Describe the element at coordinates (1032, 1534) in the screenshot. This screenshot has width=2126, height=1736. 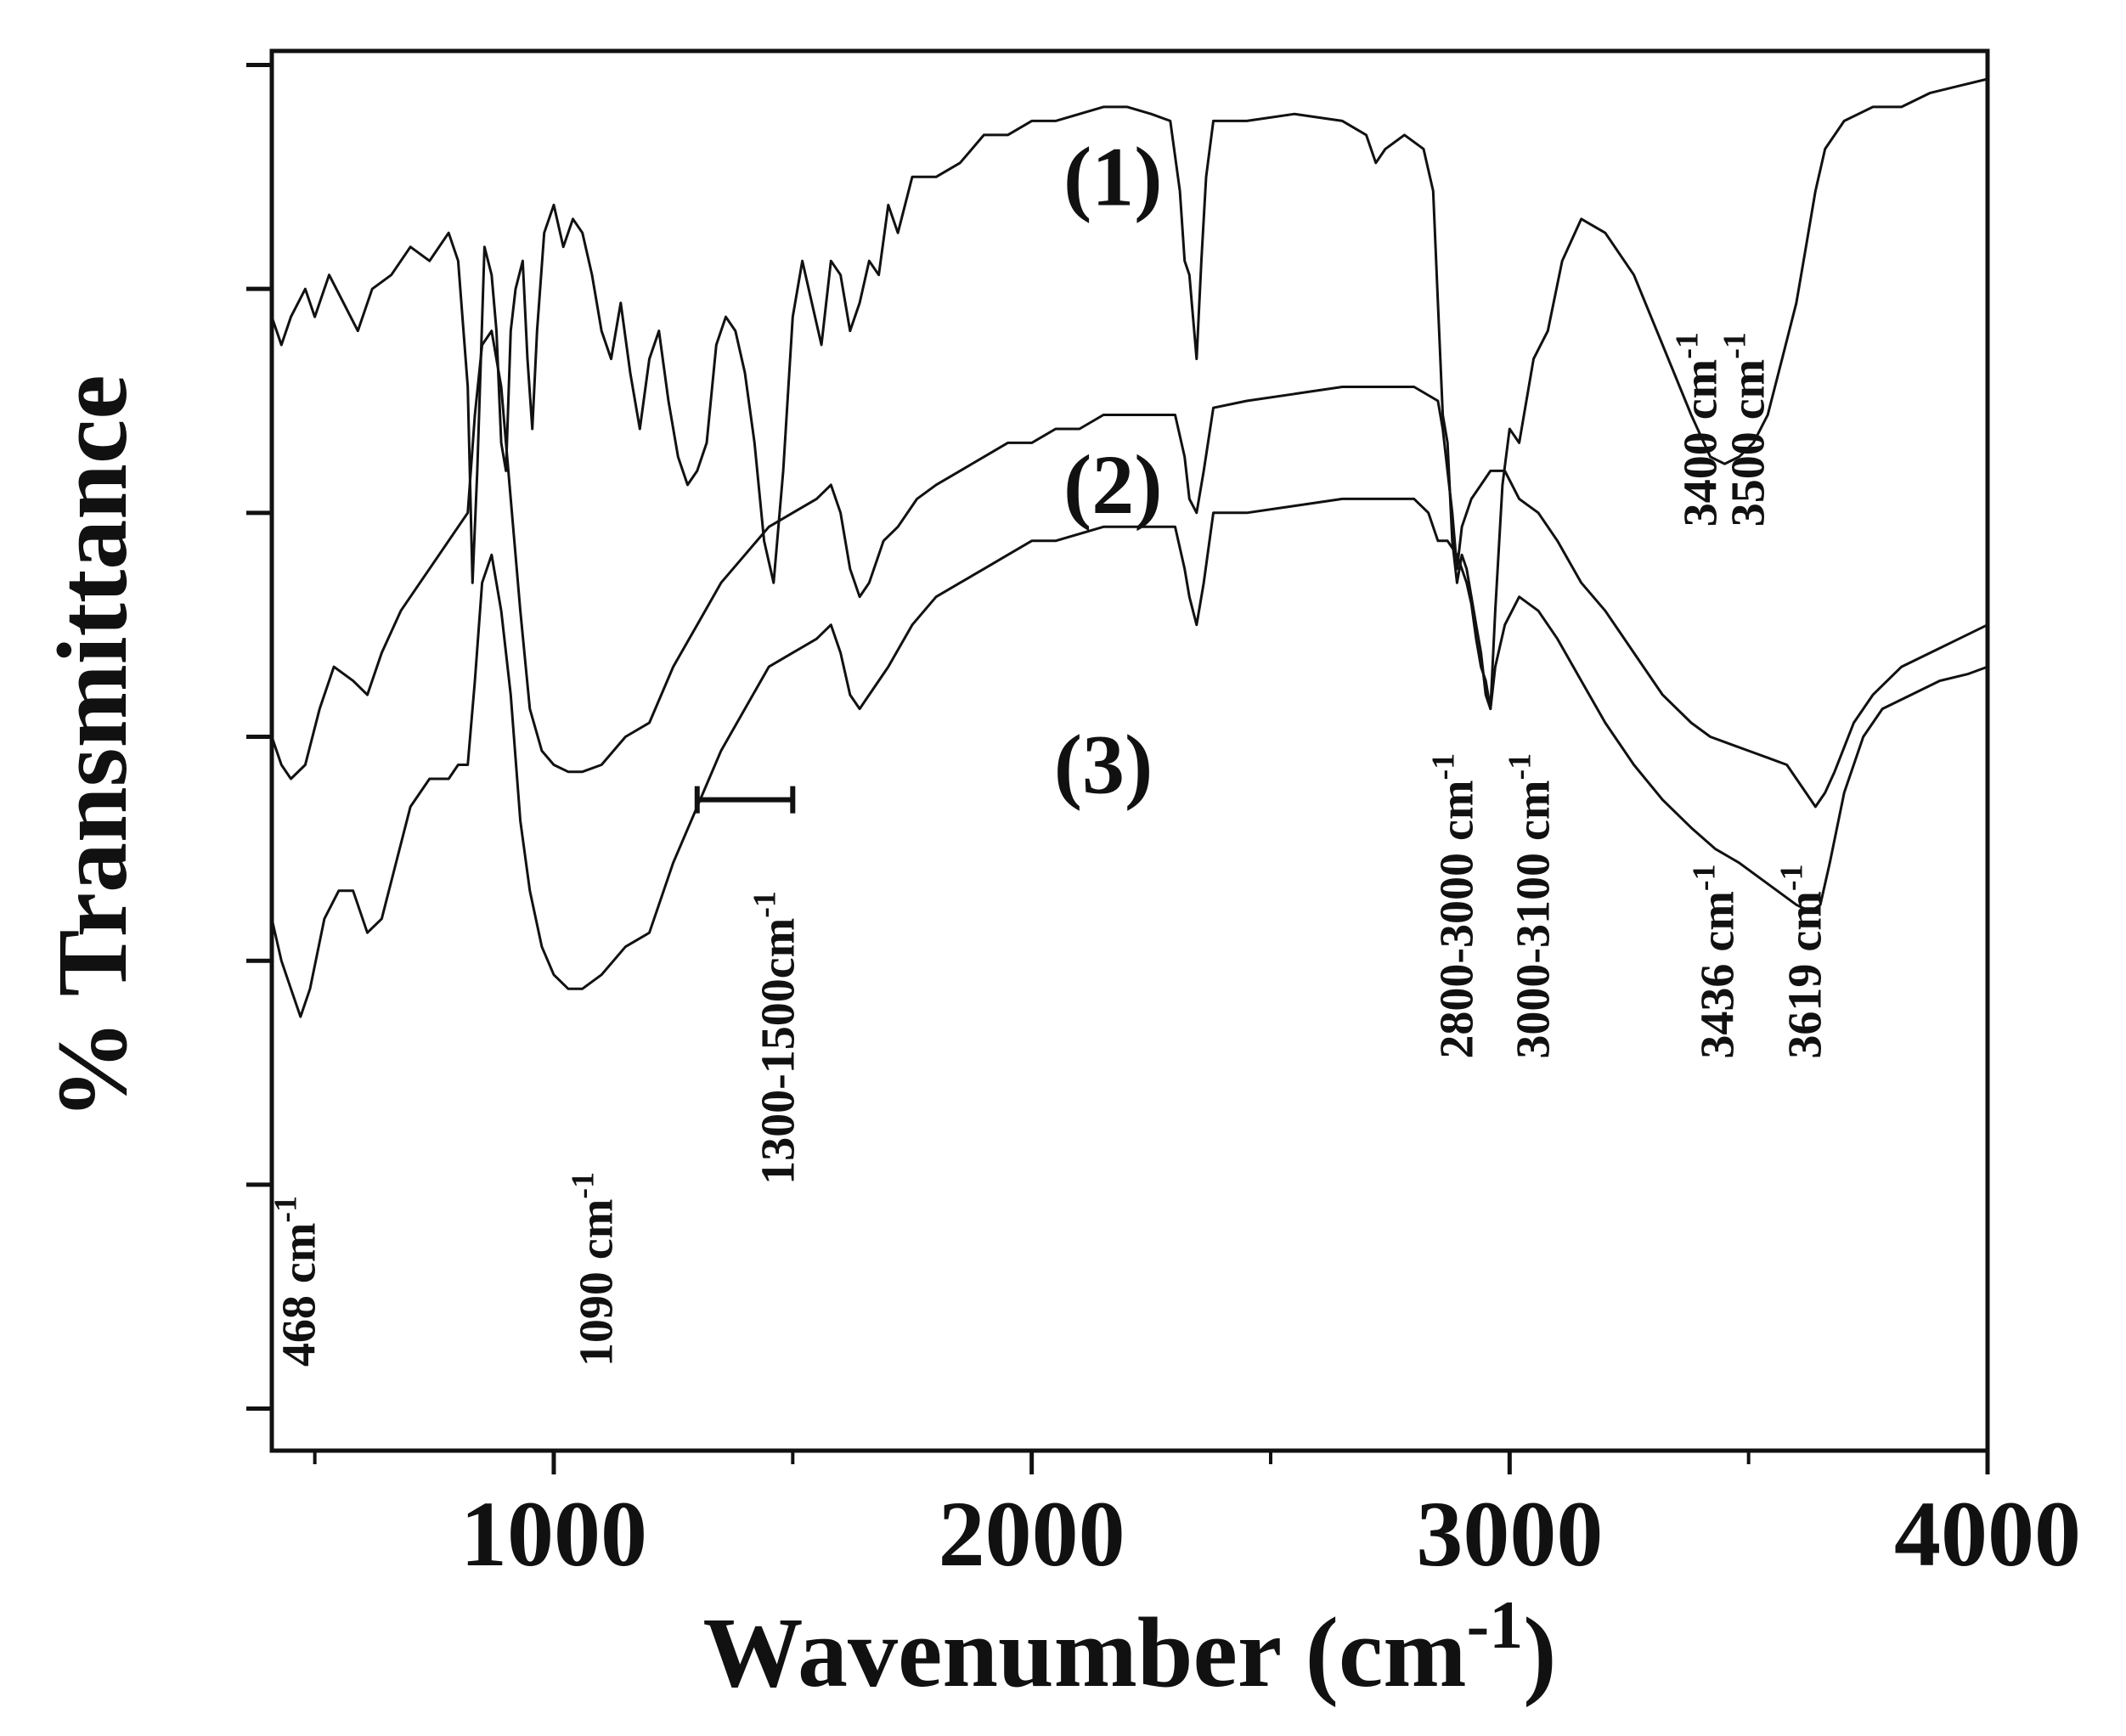
I see `x-tick-label-1: 2000` at that location.